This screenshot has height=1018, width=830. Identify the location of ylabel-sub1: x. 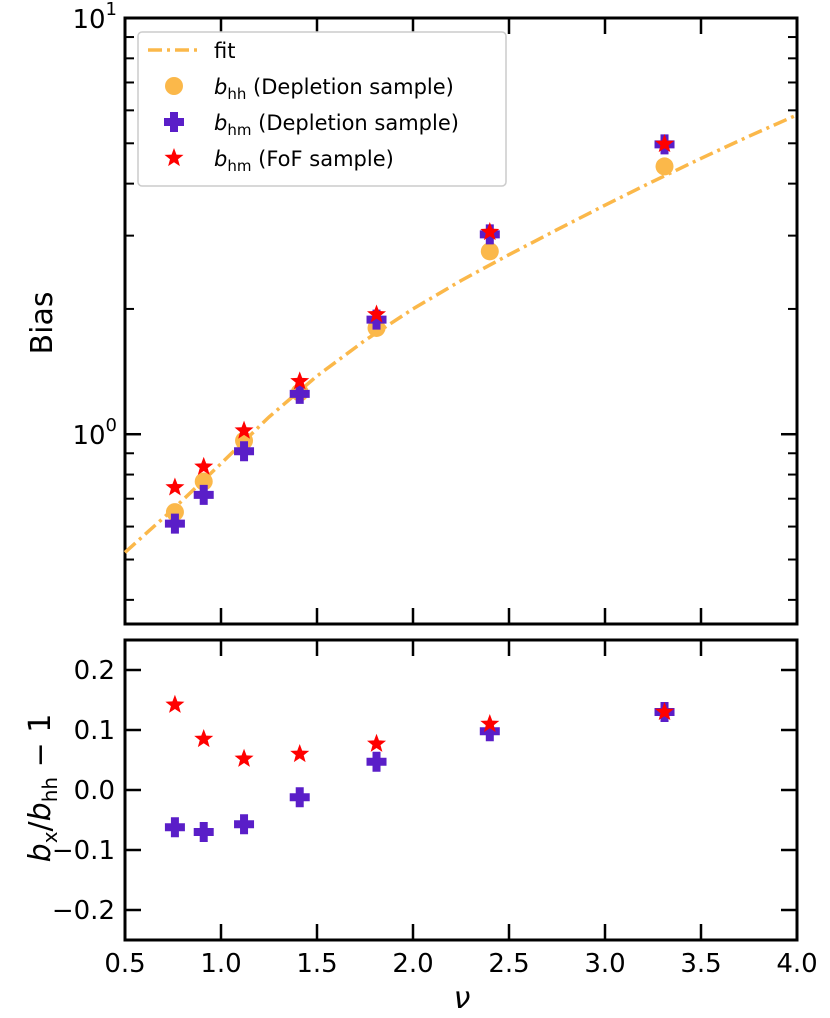
(50, 837).